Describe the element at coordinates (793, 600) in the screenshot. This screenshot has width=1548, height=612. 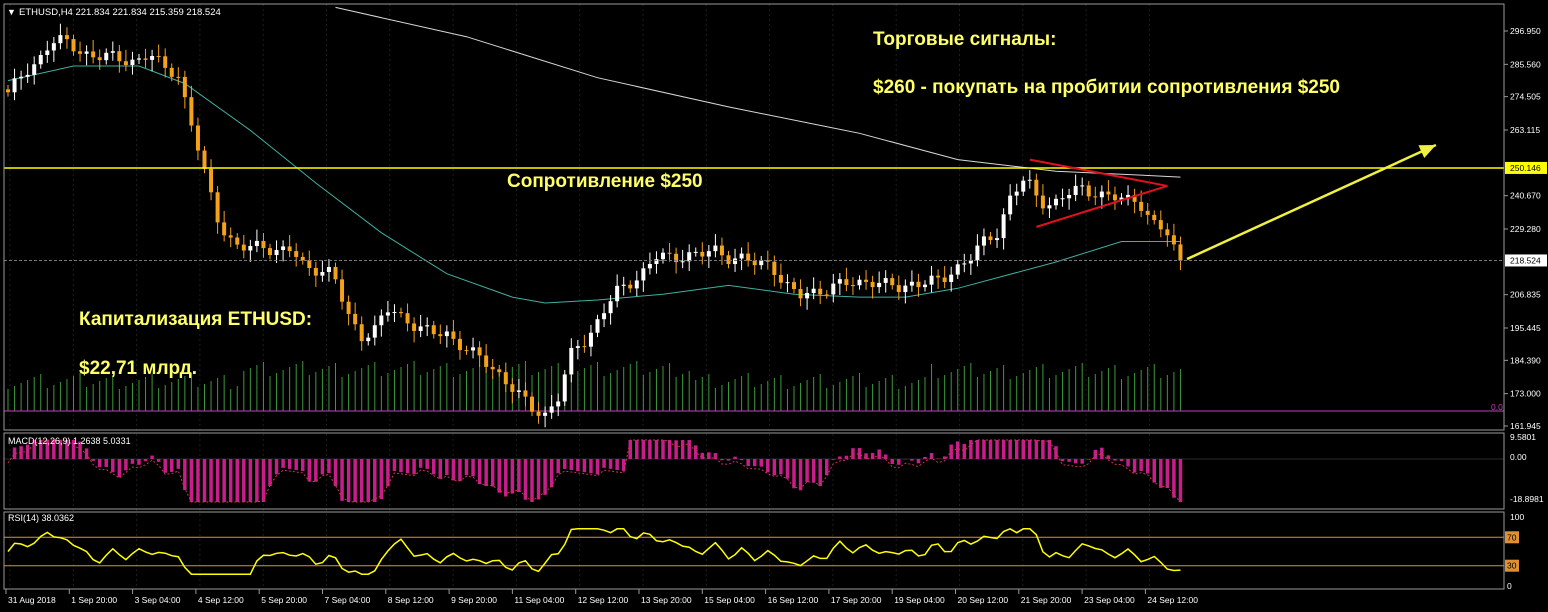
I see `time-label: 16 Sep 12:00` at that location.